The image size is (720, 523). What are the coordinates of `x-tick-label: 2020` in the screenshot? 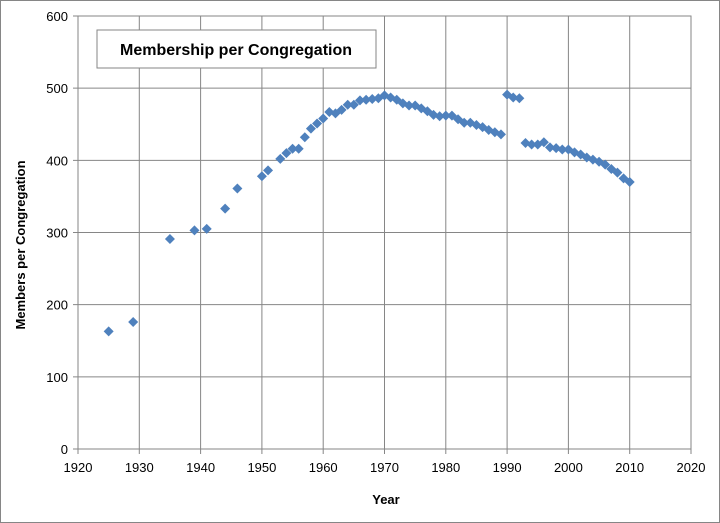 It's located at (691, 467).